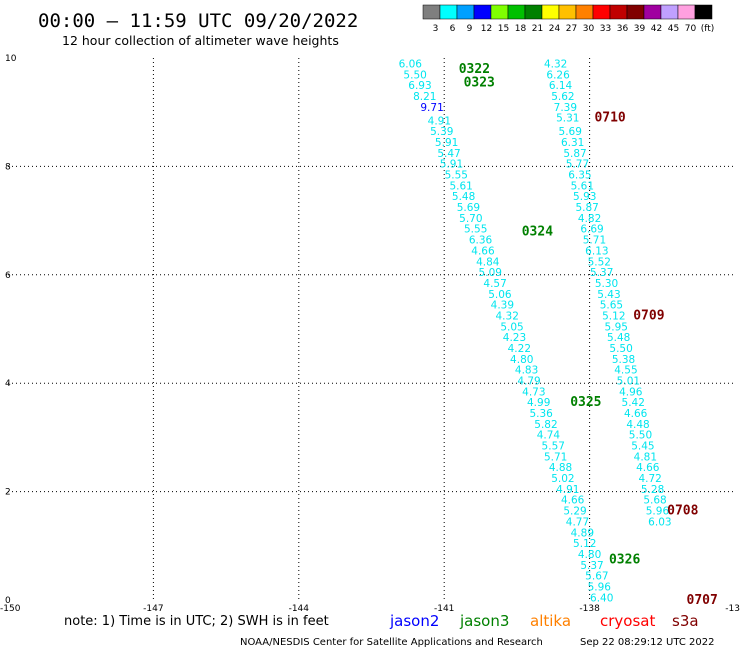 Image resolution: width=740 pixels, height=650 pixels. What do you see at coordinates (456, 176) in the screenshot?
I see `data-point-label: 5.55` at bounding box center [456, 176].